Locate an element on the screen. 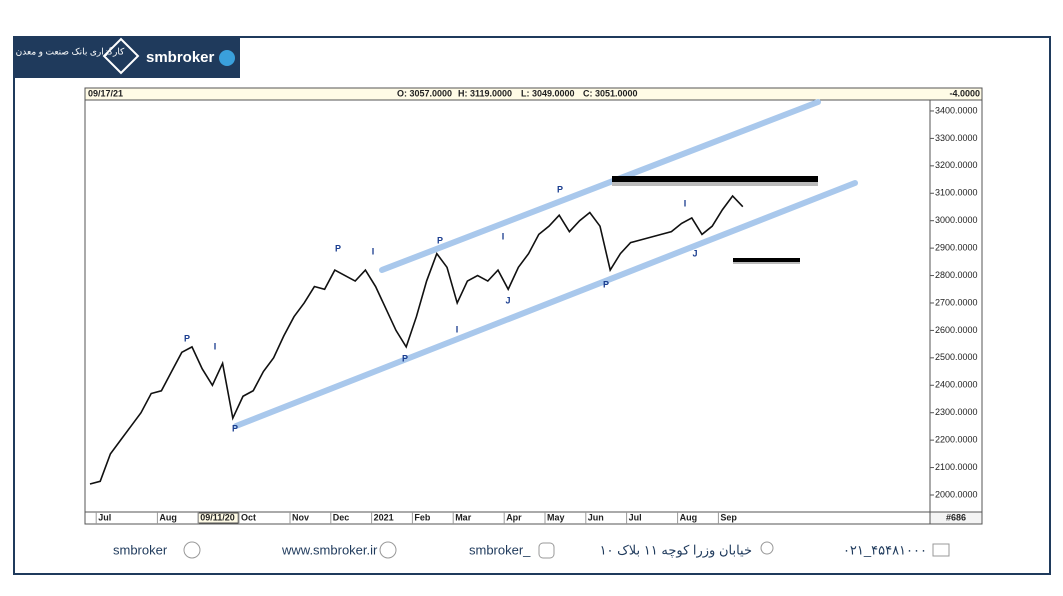 Image resolution: width=1063 pixels, height=596 pixels. instagram-icon is located at coordinates (546, 550).